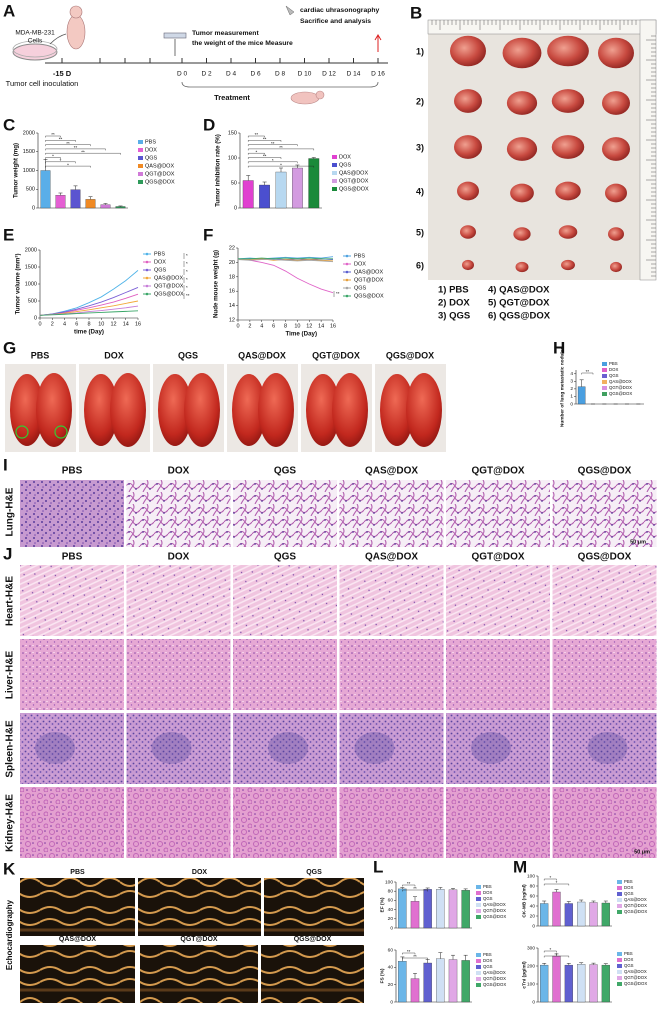  Describe the element at coordinates (18, 283) in the screenshot. I see `y-axis-label: Tumor volume (mm³)` at that location.